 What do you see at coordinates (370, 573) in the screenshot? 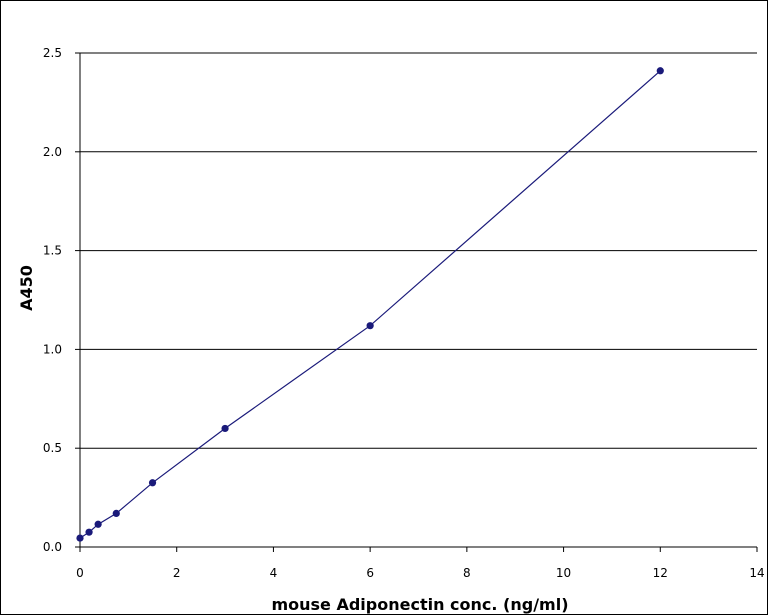
I see `x-tick-label: 6` at bounding box center [370, 573].